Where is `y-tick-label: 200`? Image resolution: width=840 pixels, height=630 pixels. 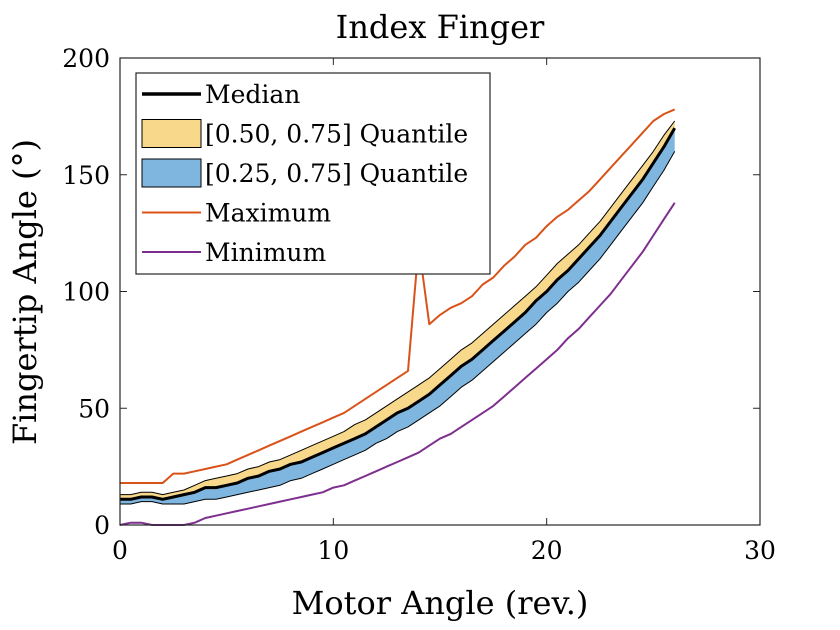 y-tick-label: 200 is located at coordinates (86, 58).